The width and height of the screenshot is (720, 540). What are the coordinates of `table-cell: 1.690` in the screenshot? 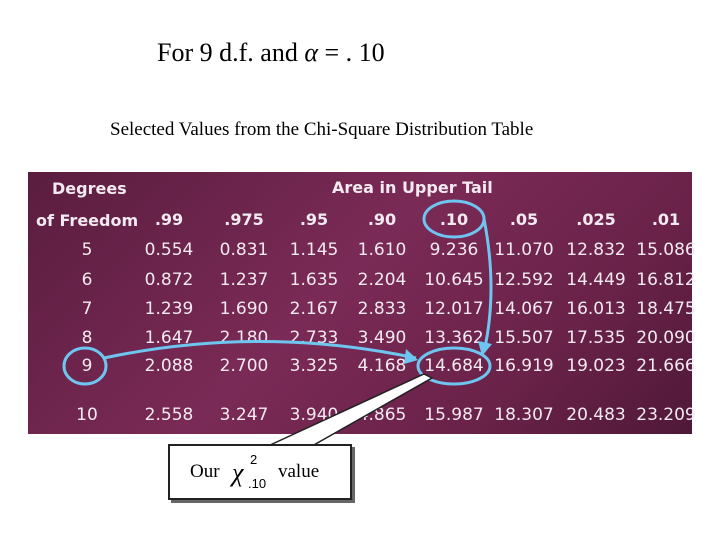 It's located at (244, 309).